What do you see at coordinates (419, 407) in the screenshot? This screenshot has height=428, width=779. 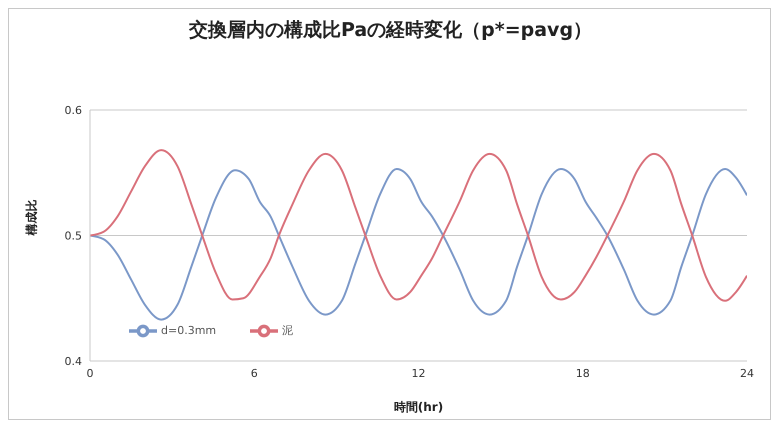 I see `x-axis-title: 時間(hr)` at bounding box center [419, 407].